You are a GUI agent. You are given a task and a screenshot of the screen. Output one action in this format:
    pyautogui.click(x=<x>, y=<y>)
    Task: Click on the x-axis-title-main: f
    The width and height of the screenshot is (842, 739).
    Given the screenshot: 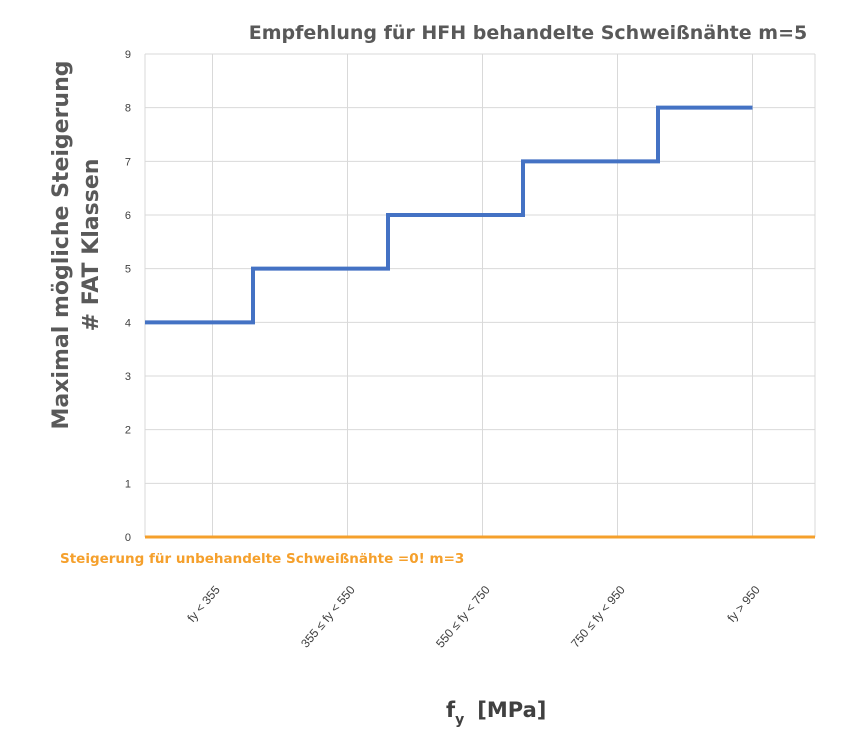 What is the action you would take?
    pyautogui.click(x=451, y=710)
    